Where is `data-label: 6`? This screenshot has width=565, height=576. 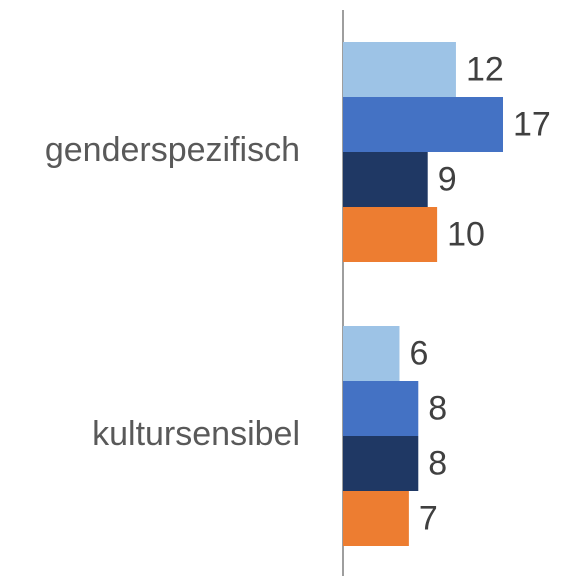 data-label: 6 is located at coordinates (418, 353).